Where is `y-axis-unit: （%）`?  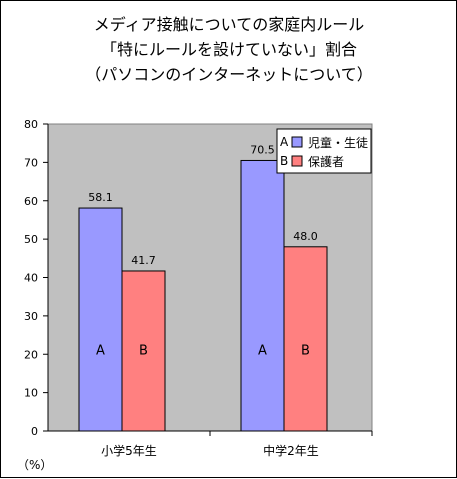
y-axis-unit: （%） is located at coordinates (34, 465).